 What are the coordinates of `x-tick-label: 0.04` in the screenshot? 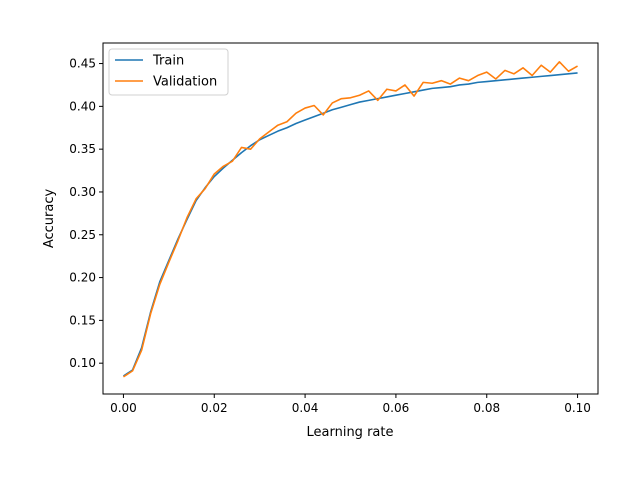 It's located at (305, 408).